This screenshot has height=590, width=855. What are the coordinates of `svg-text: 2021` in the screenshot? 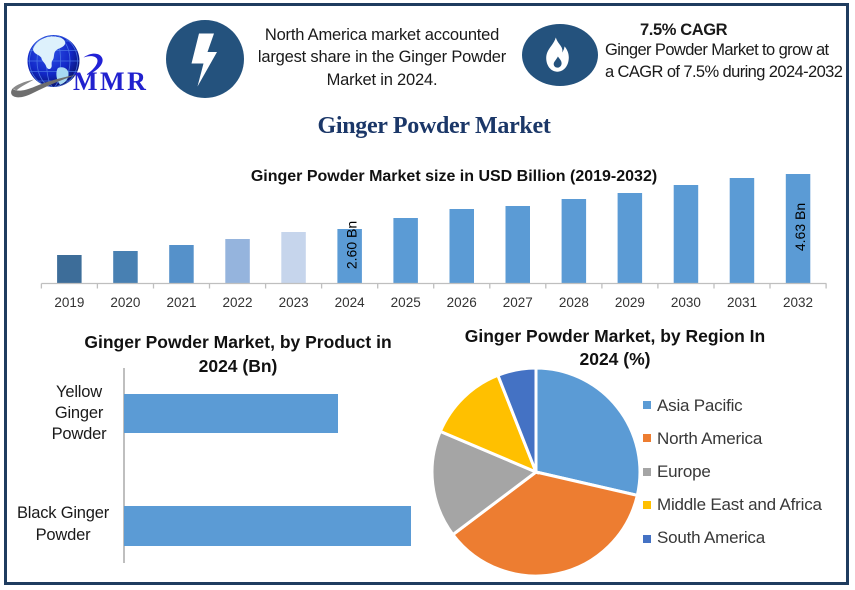 It's located at (181, 302).